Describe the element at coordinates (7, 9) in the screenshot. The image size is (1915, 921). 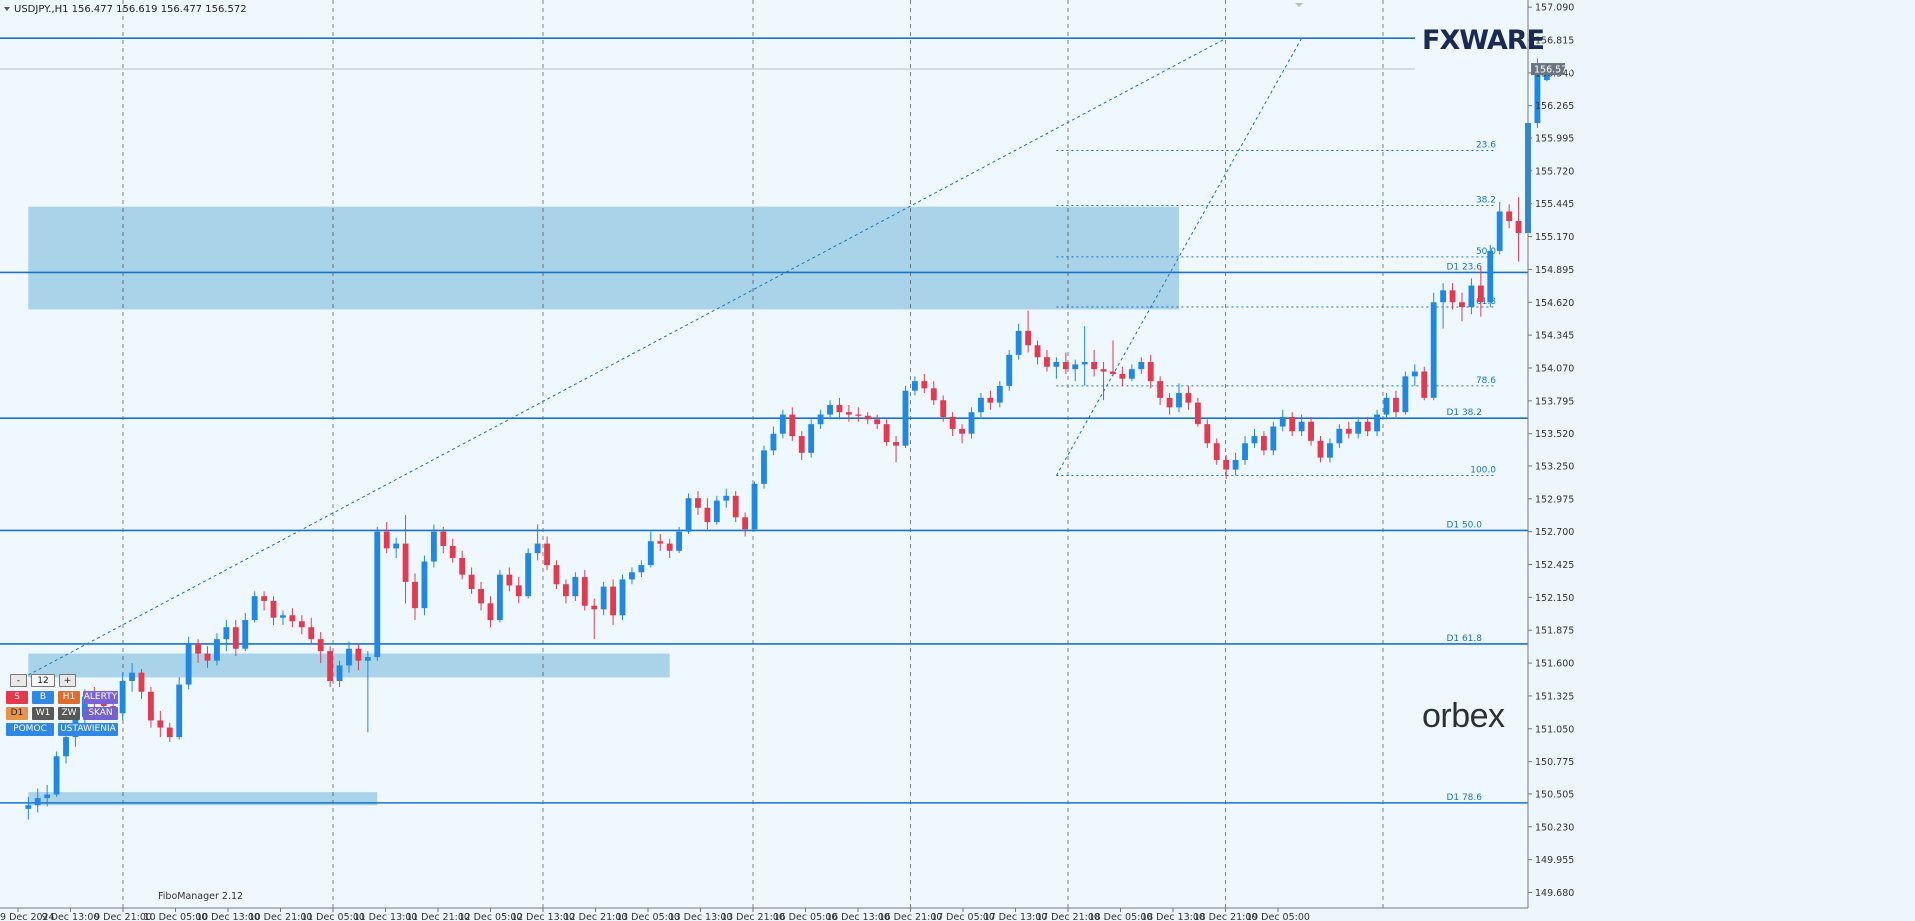
I see `title-dropdown-icon` at that location.